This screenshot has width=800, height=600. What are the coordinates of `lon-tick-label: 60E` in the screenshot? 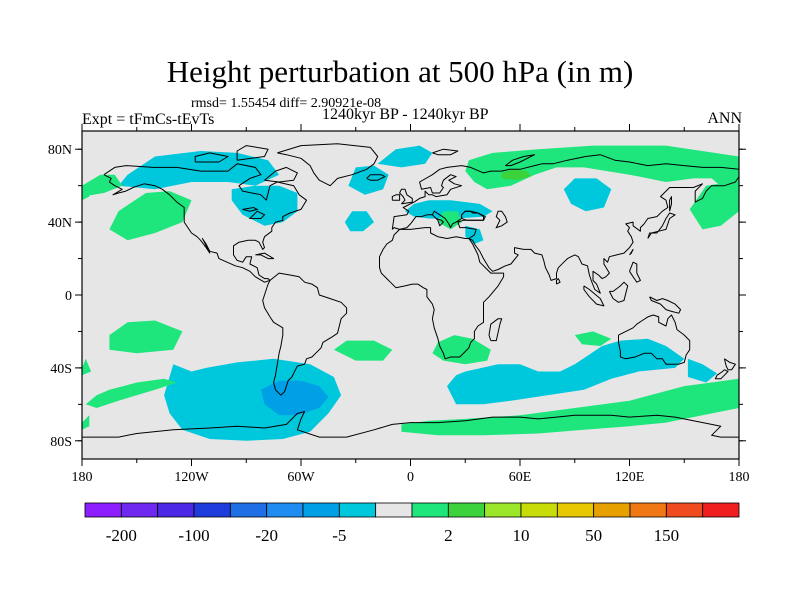 It's located at (520, 477).